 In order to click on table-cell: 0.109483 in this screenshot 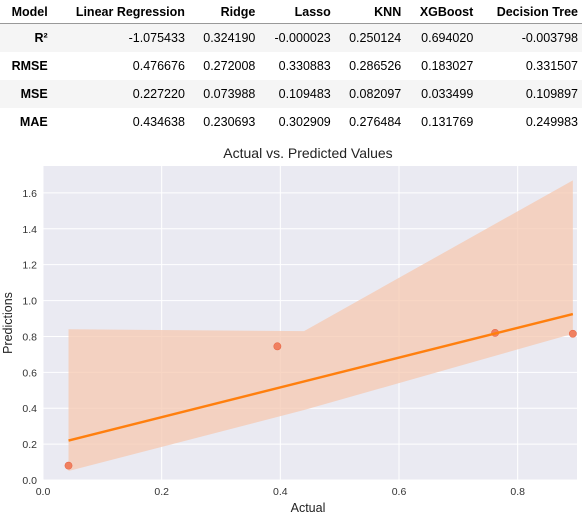, I will do `click(304, 94)`.